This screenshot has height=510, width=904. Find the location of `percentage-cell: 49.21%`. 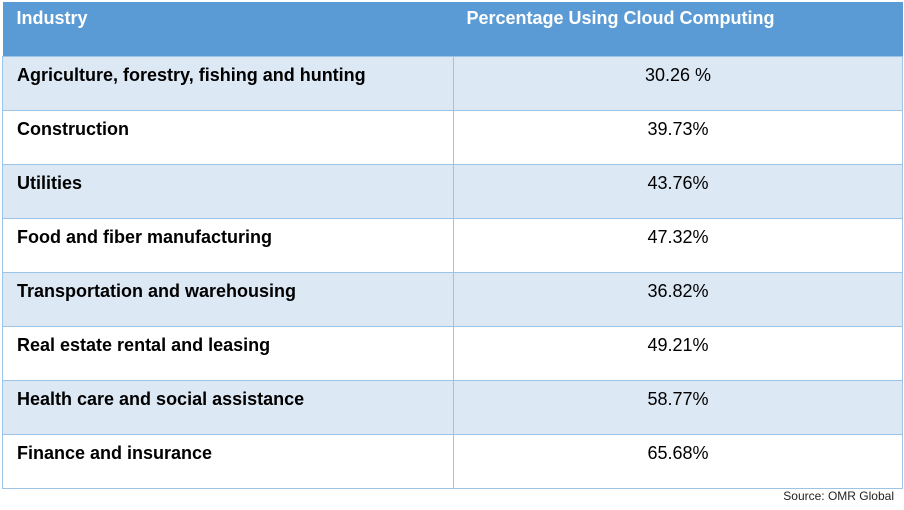

percentage-cell: 49.21% is located at coordinates (678, 353).